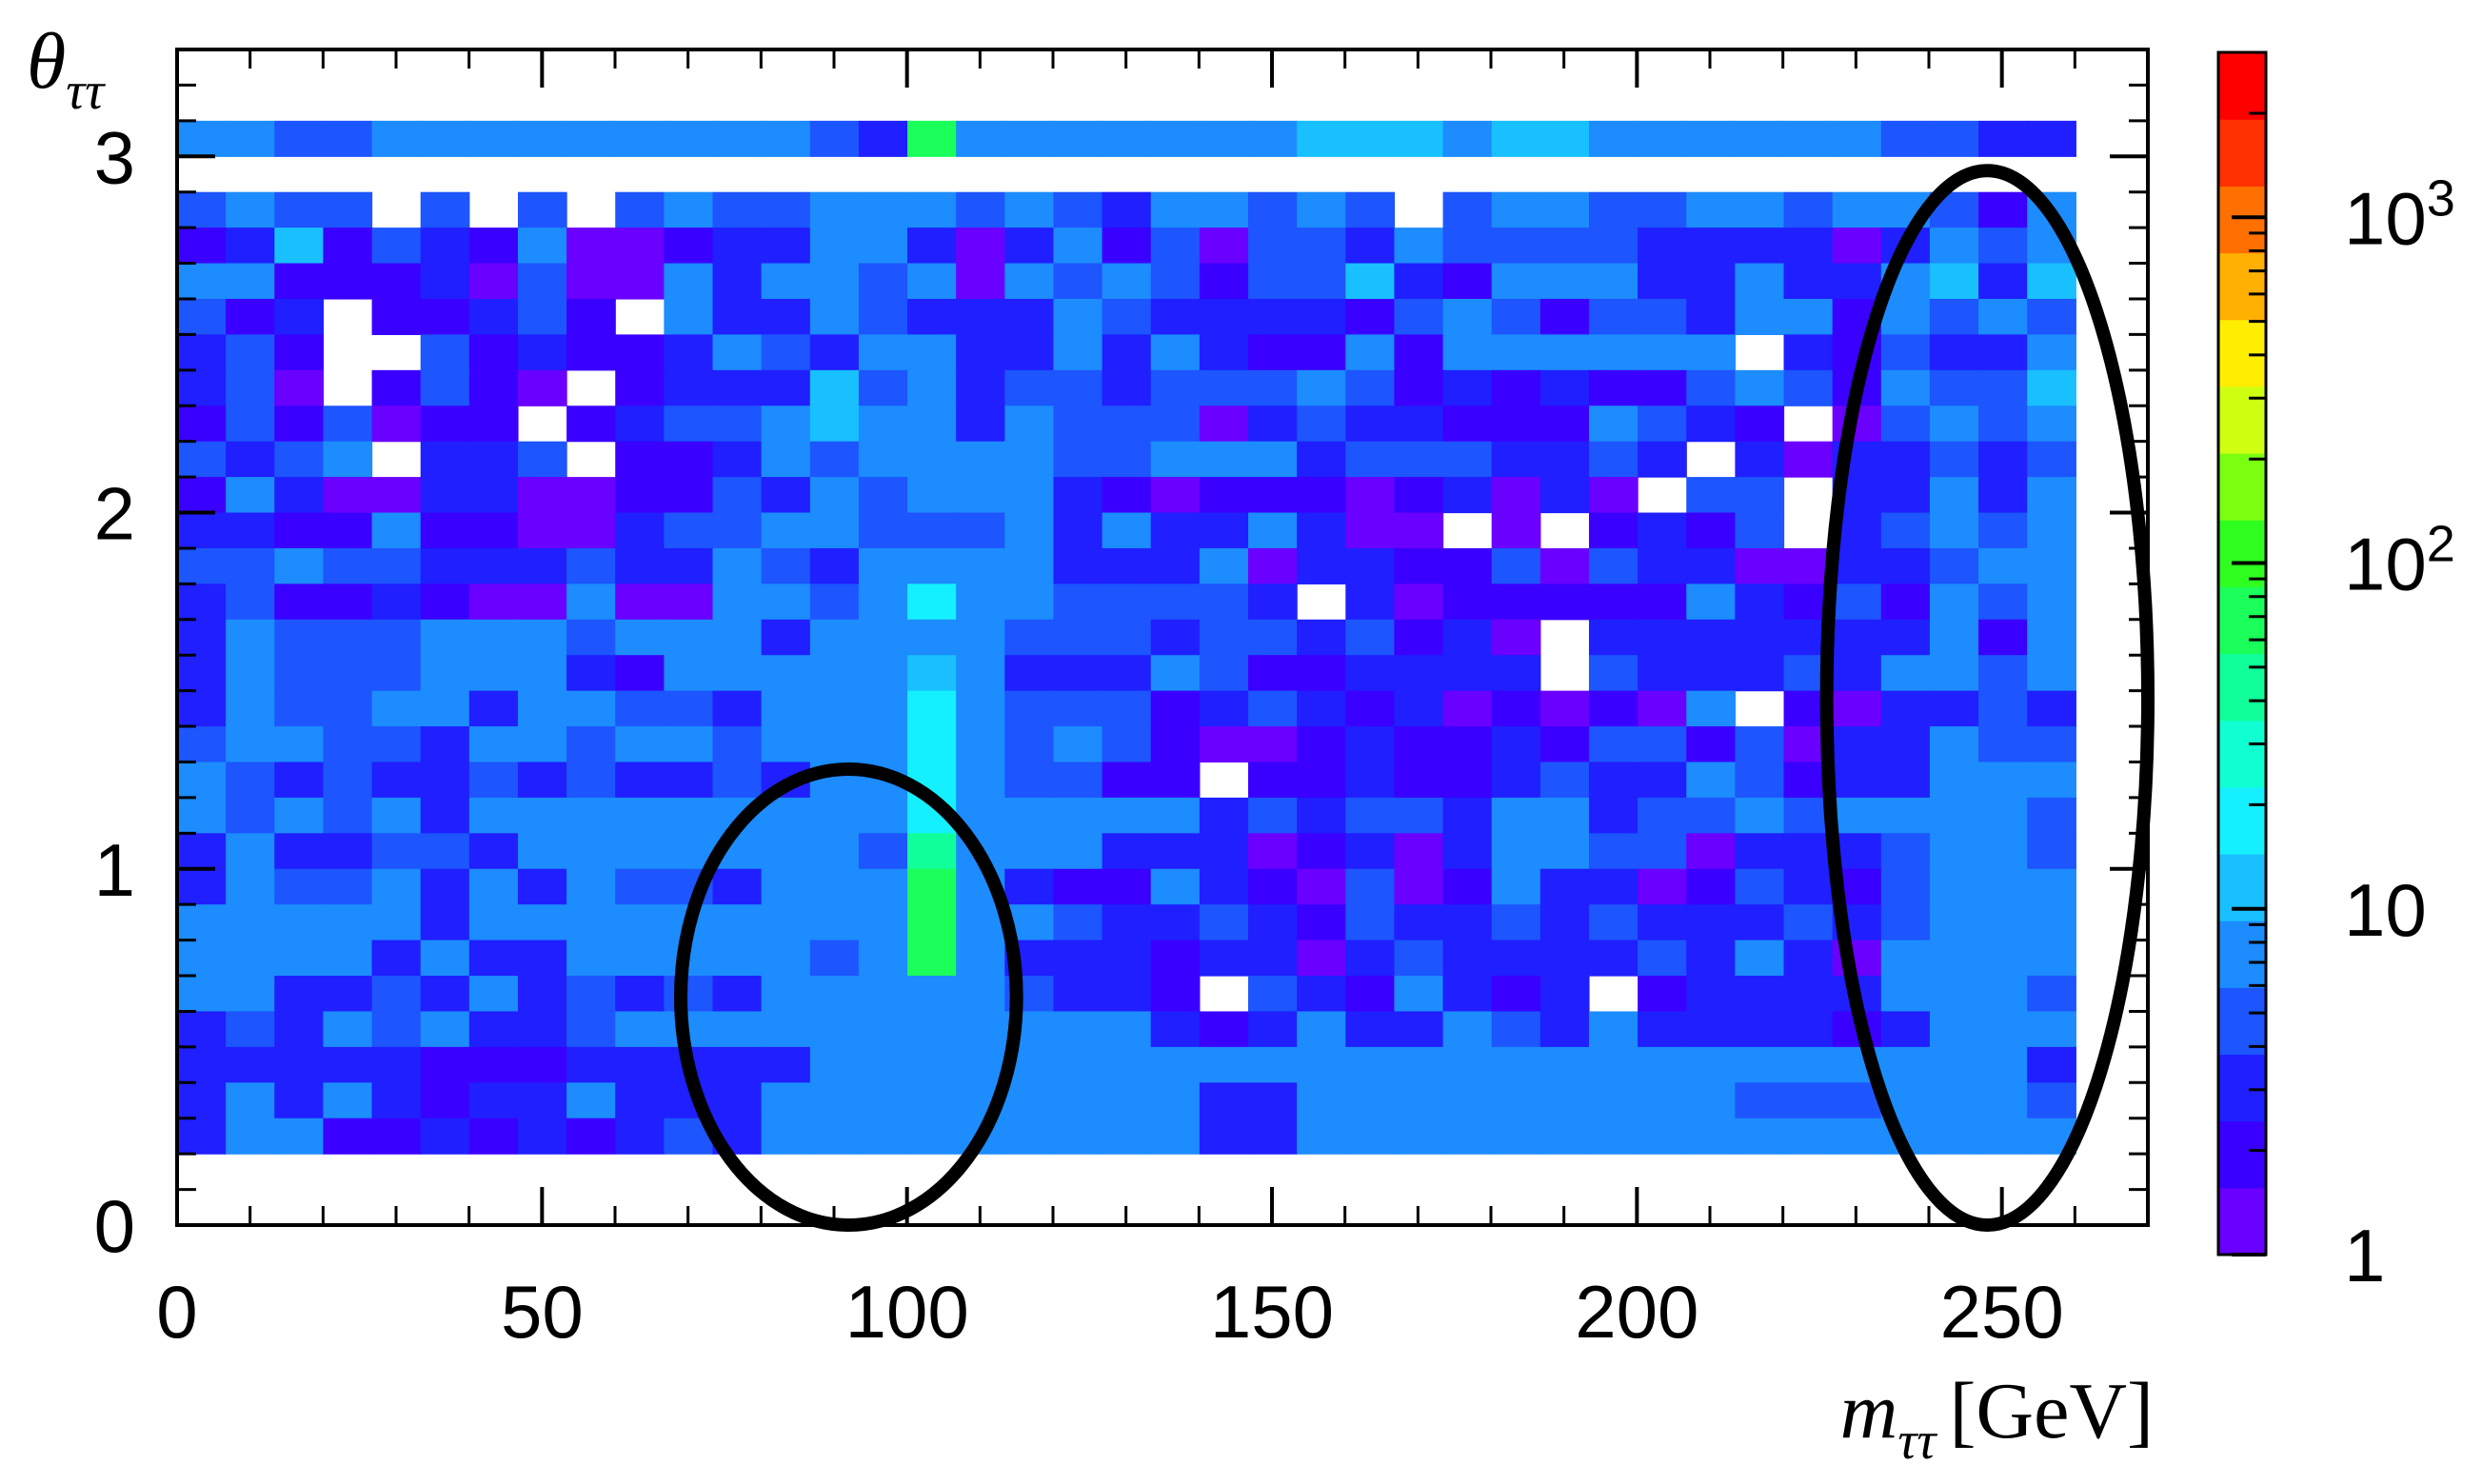 The image size is (2483, 1484). Describe the element at coordinates (114, 870) in the screenshot. I see `y-tick-label: 1` at that location.